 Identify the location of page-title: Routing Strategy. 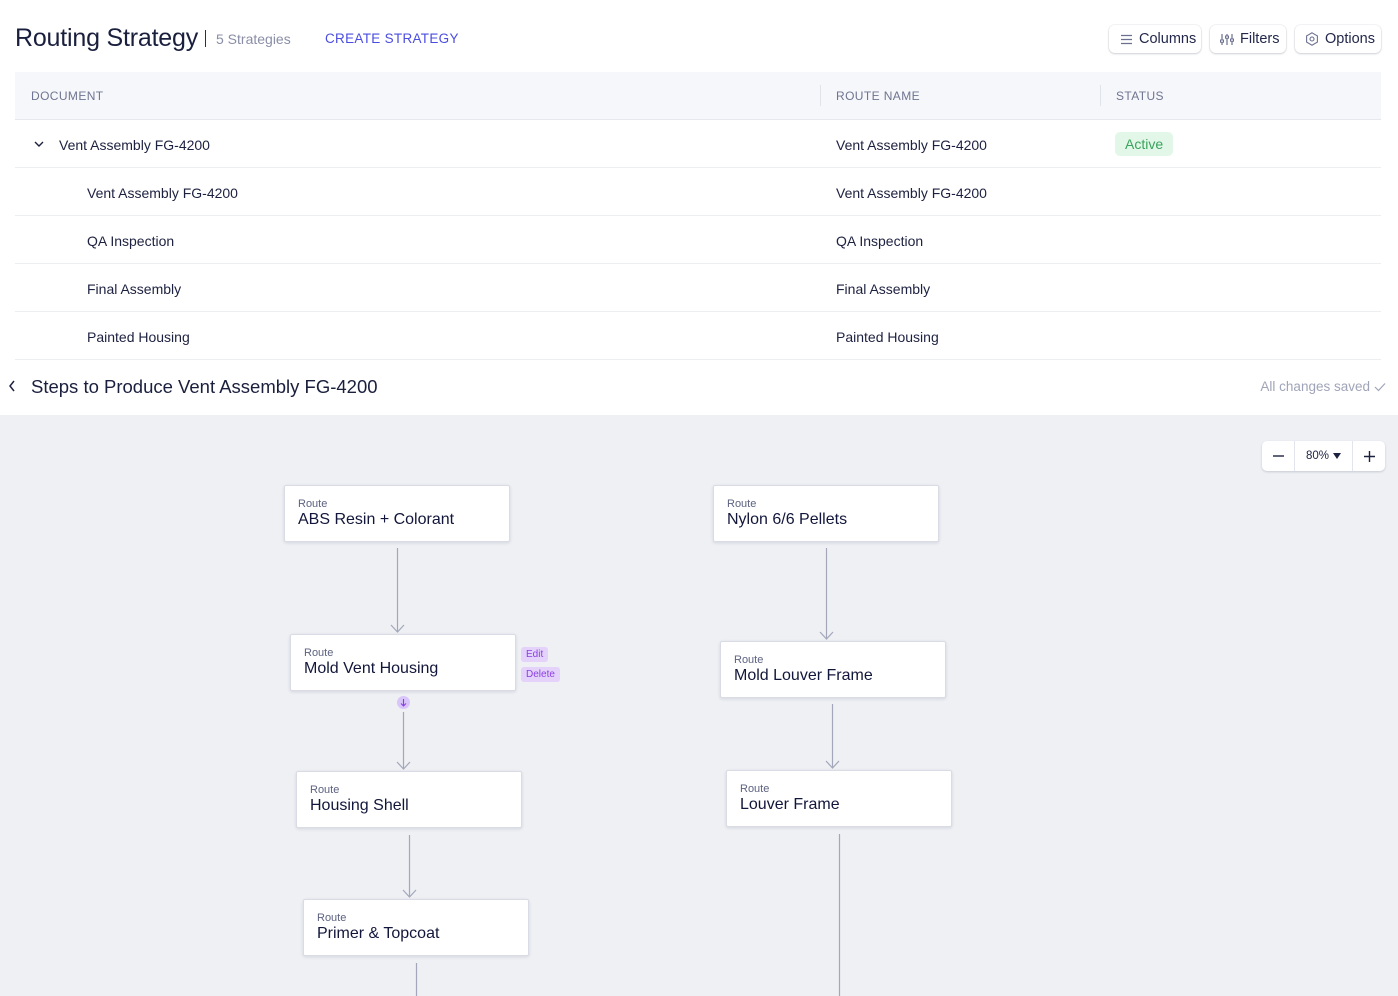
(107, 38).